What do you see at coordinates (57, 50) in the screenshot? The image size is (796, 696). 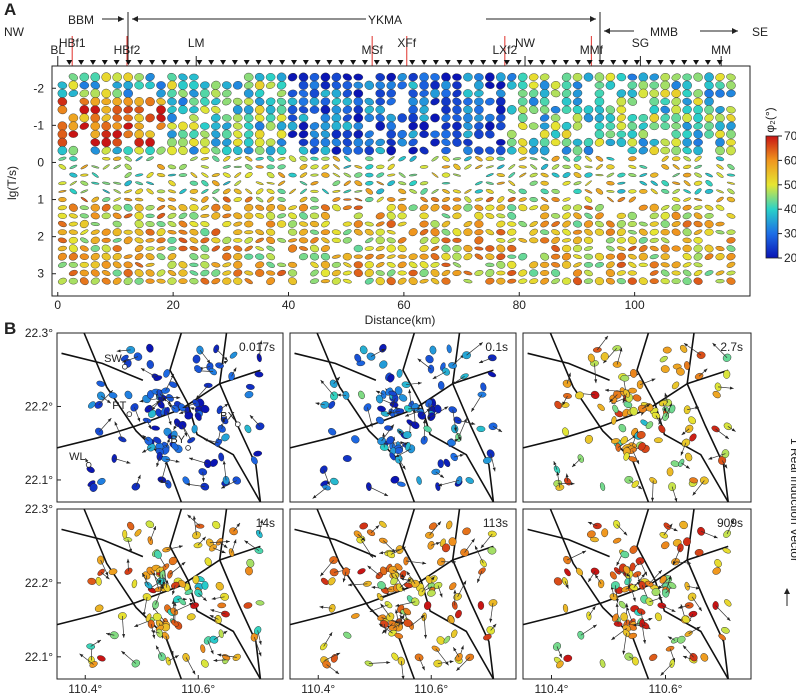 I see `marker-label: BL` at bounding box center [57, 50].